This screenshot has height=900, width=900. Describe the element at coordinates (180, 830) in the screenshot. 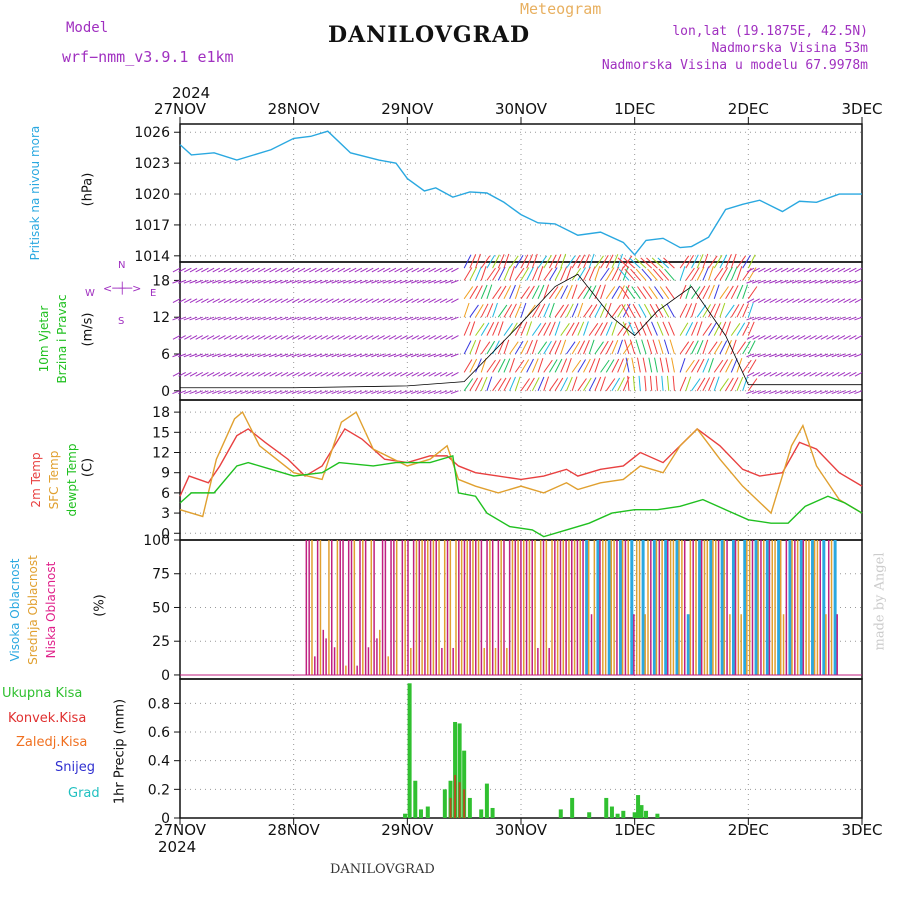

I see `x-tick-label-bottom: 27NOV` at that location.